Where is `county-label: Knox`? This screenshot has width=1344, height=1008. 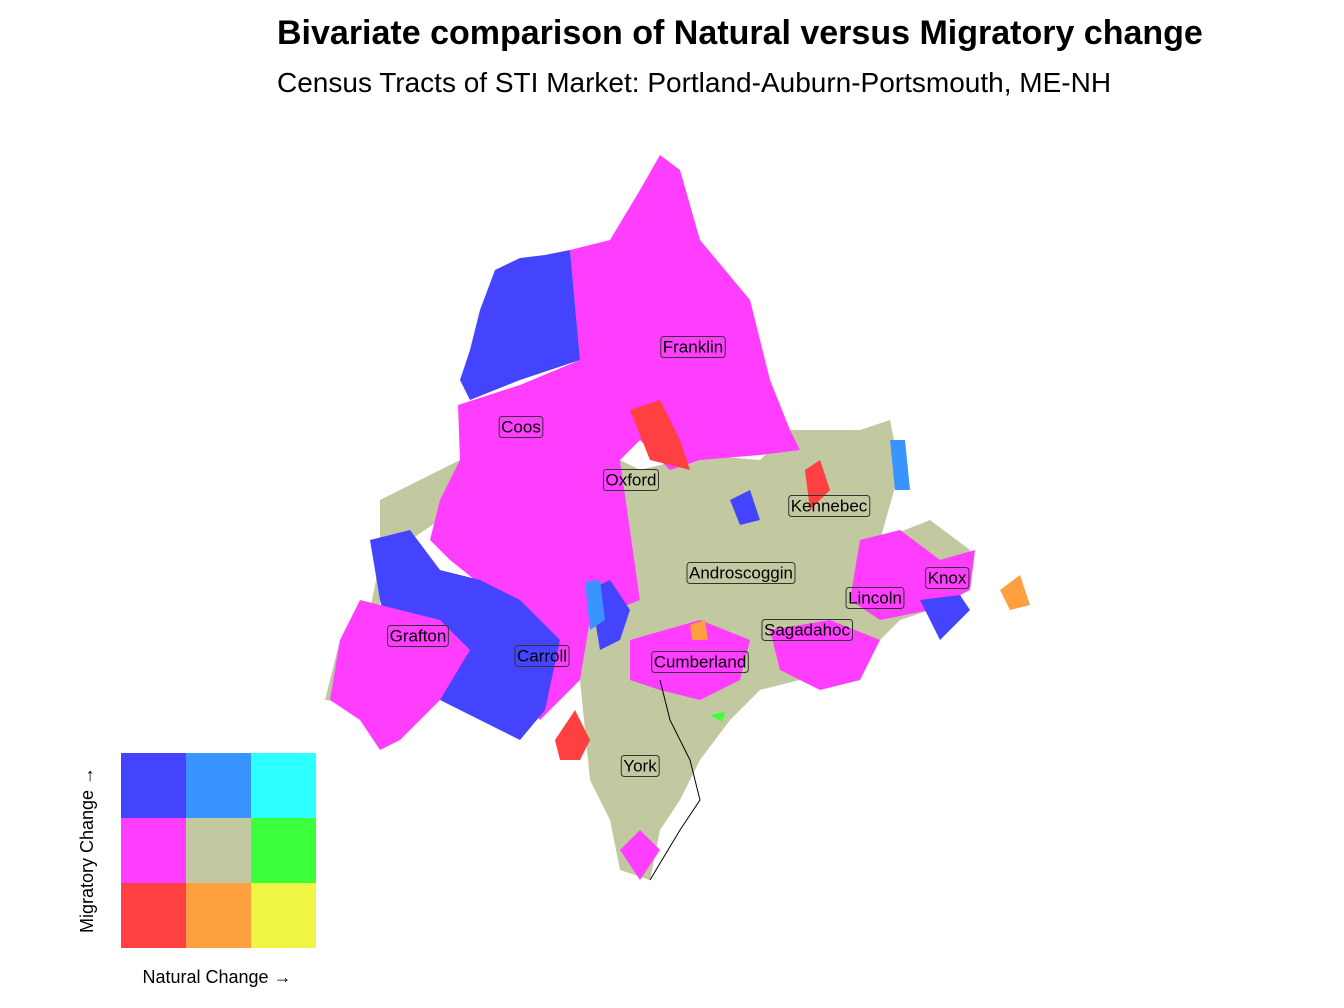
county-label: Knox is located at coordinates (947, 577).